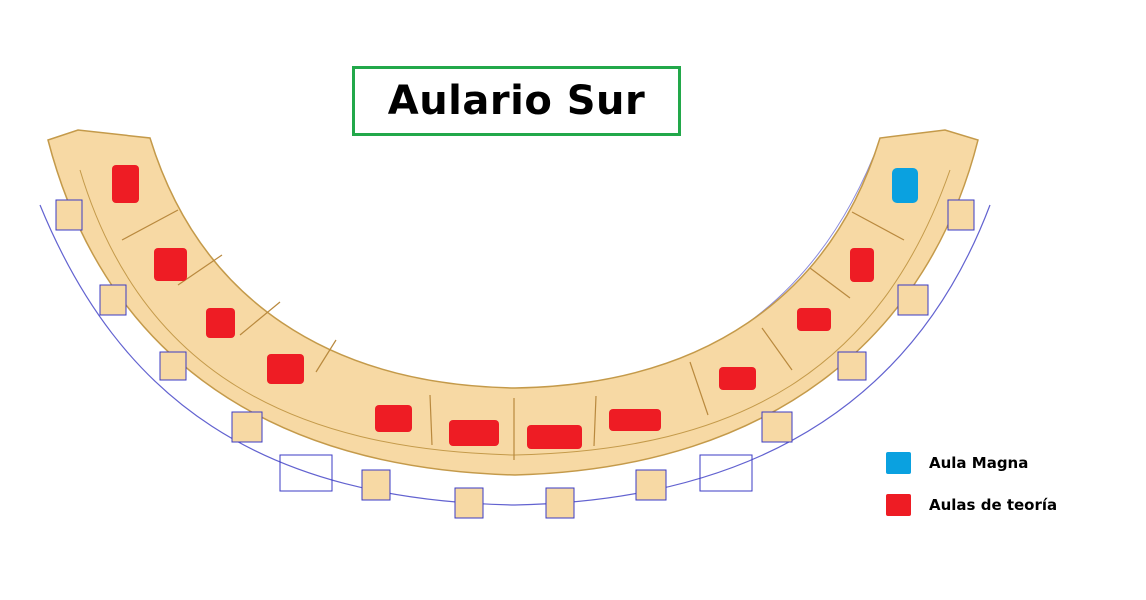 The width and height of the screenshot is (1146, 600). What do you see at coordinates (898, 505) in the screenshot?
I see `legend-swatch-red` at bounding box center [898, 505].